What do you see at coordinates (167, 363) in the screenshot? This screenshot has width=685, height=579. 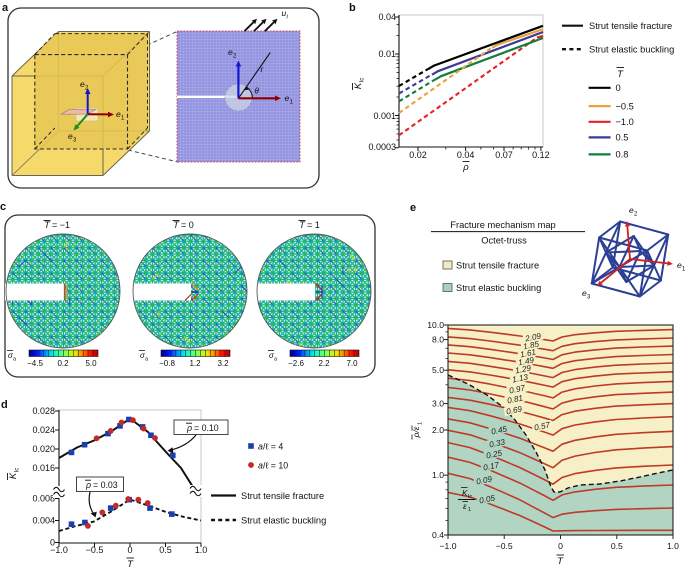 I see `svg-text: −0.8` at bounding box center [167, 363].